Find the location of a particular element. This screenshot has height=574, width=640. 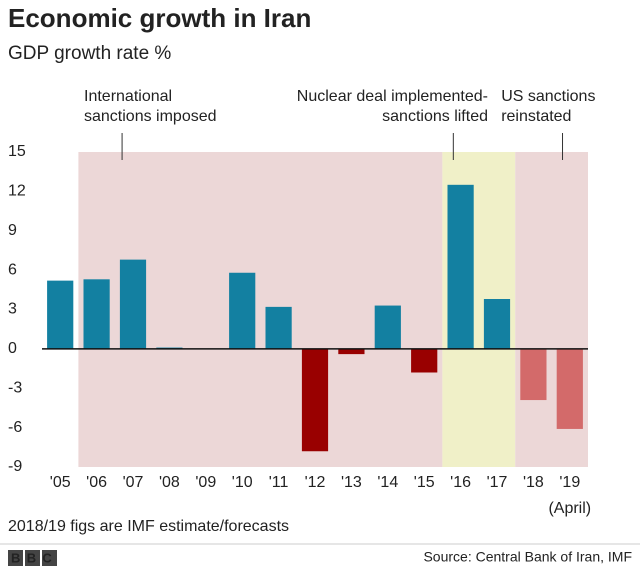

x-tick-label: '14 is located at coordinates (387, 482).